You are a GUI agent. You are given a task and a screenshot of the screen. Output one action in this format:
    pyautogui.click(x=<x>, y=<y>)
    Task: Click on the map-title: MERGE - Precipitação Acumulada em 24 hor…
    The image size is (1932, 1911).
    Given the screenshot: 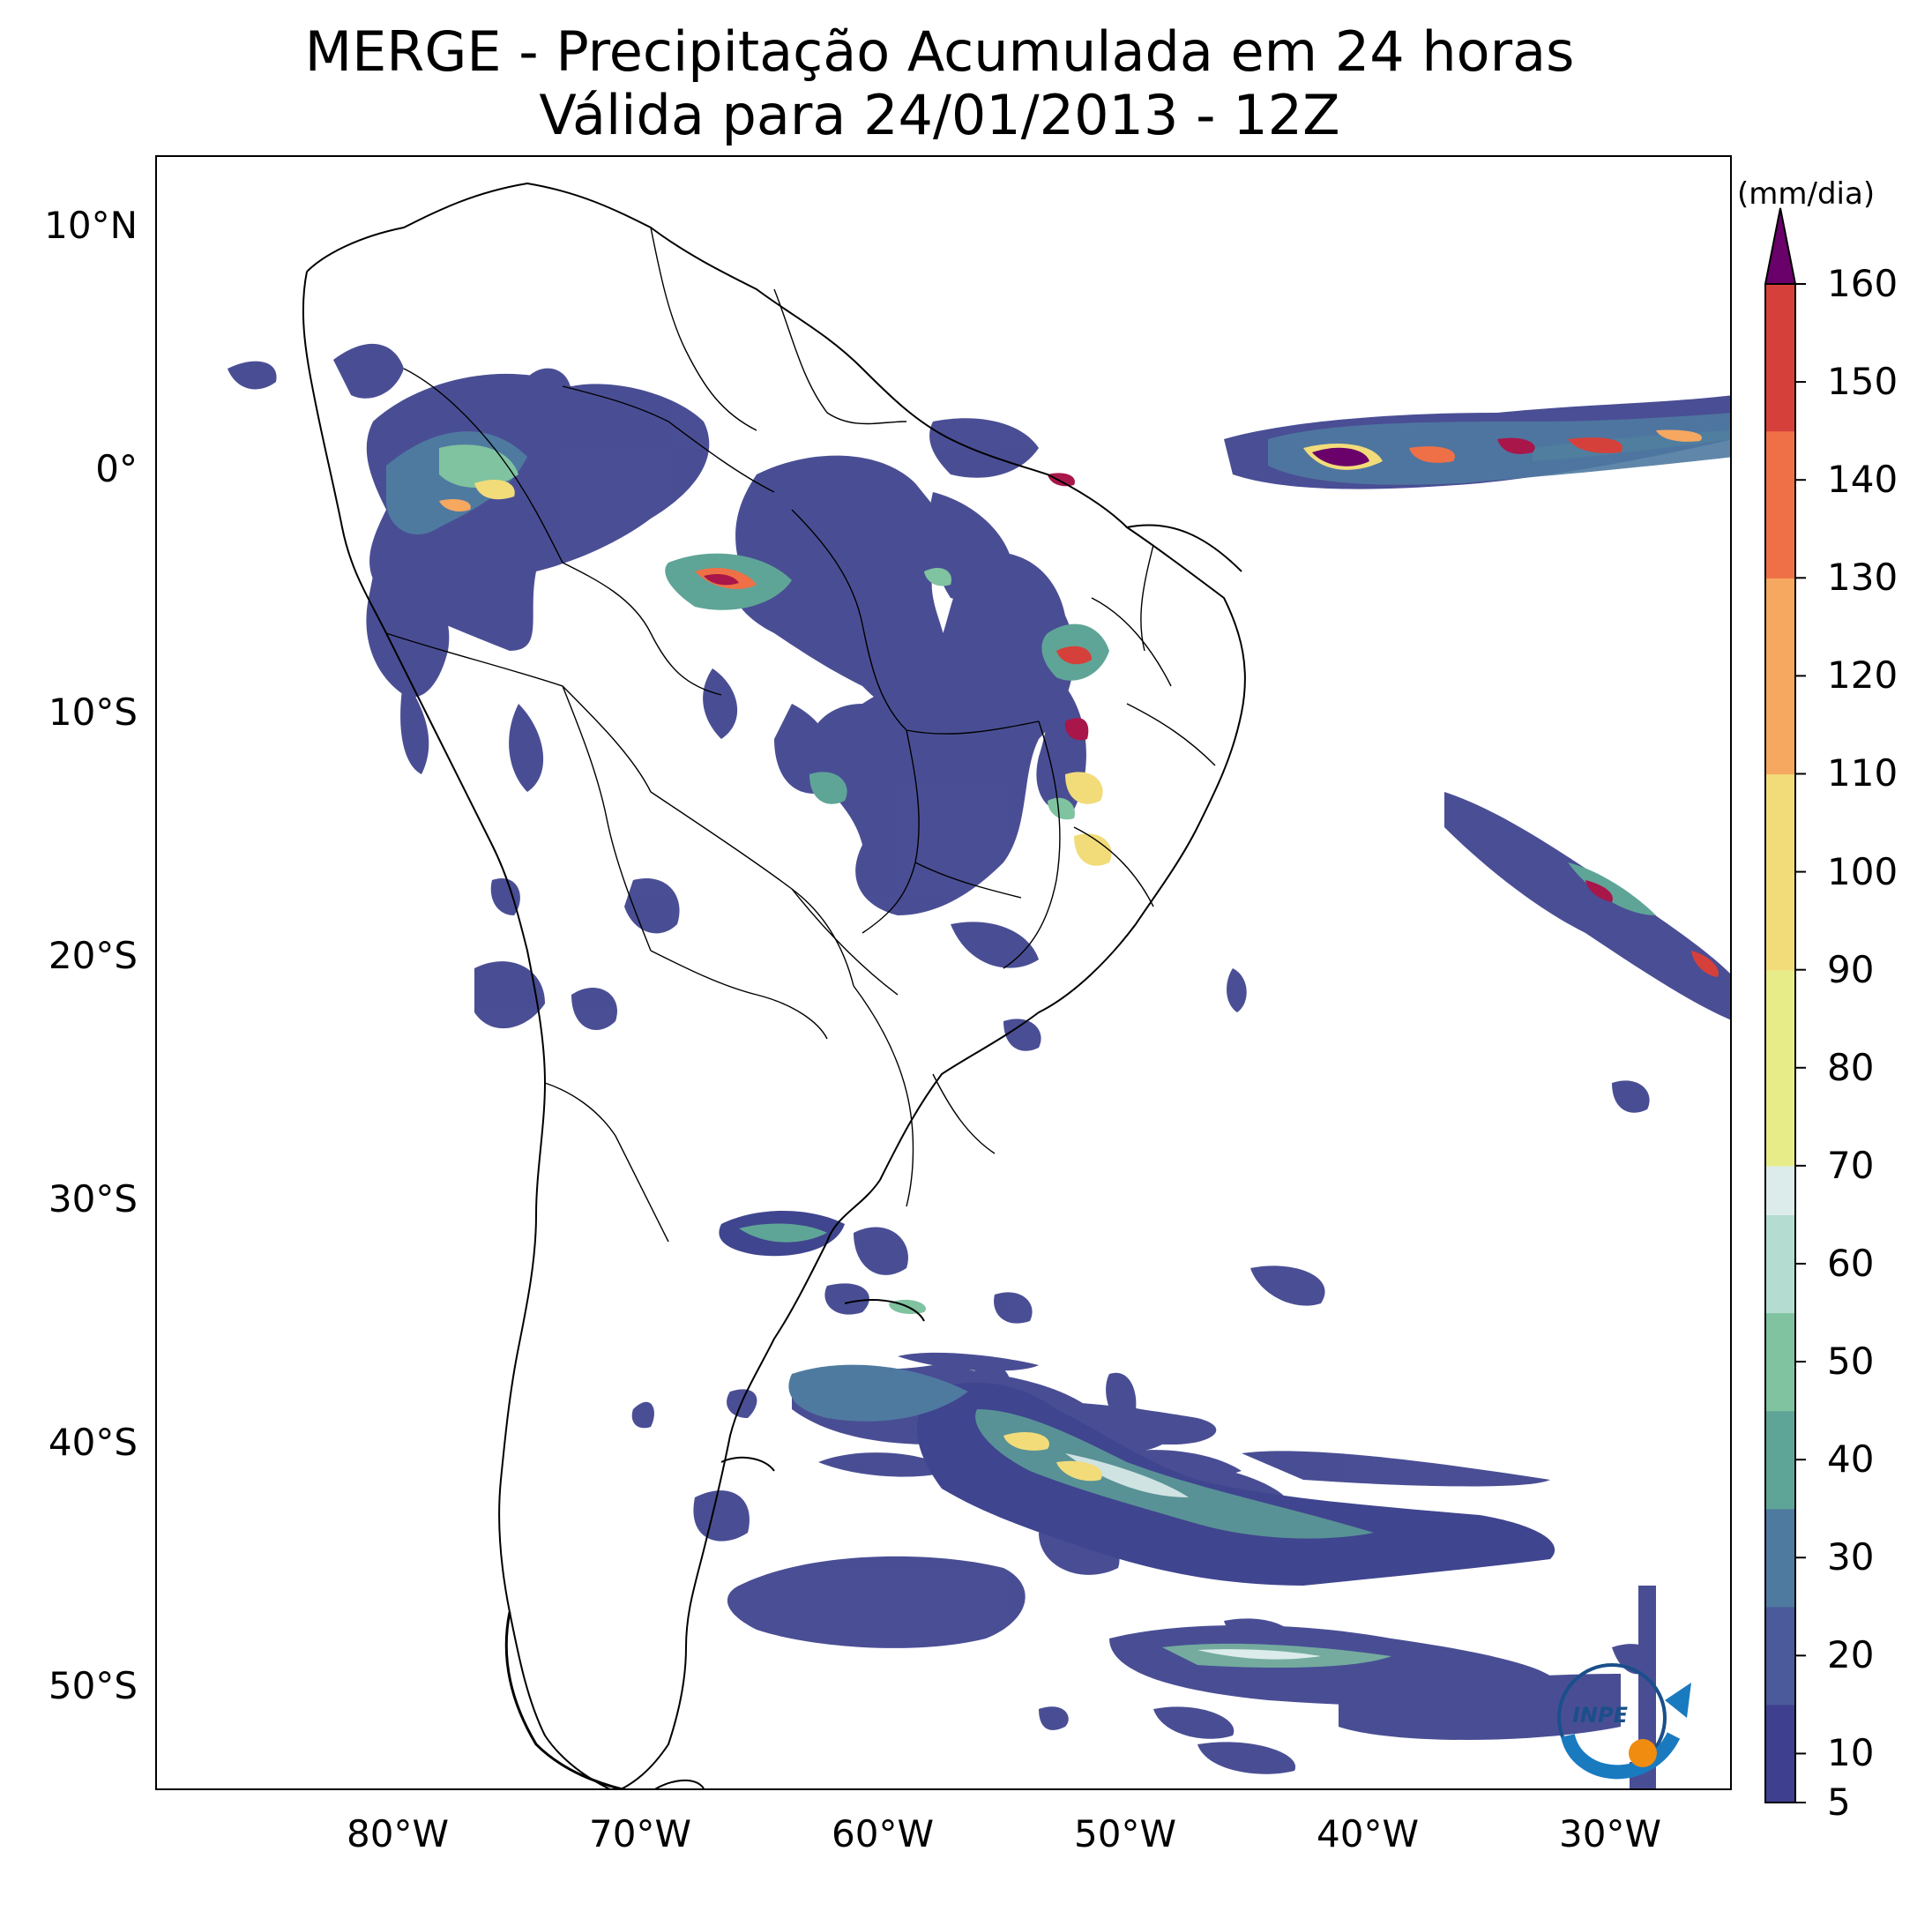 What is the action you would take?
    pyautogui.click(x=939, y=52)
    